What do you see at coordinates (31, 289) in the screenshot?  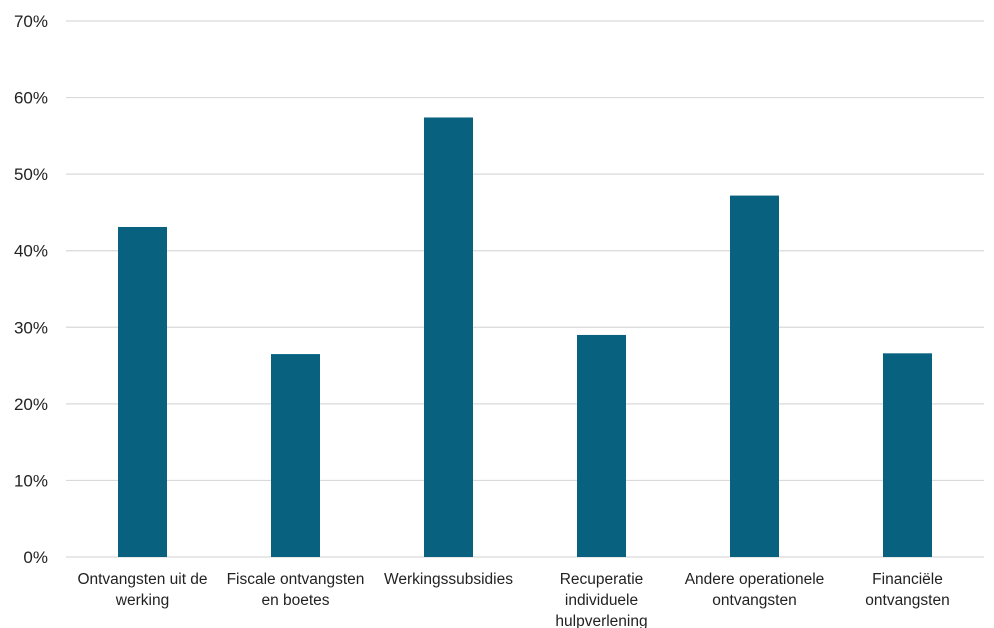 I see `y-axis-tick-labels: 0% 10% 20% 30% 40% 50% 60% 70%` at bounding box center [31, 289].